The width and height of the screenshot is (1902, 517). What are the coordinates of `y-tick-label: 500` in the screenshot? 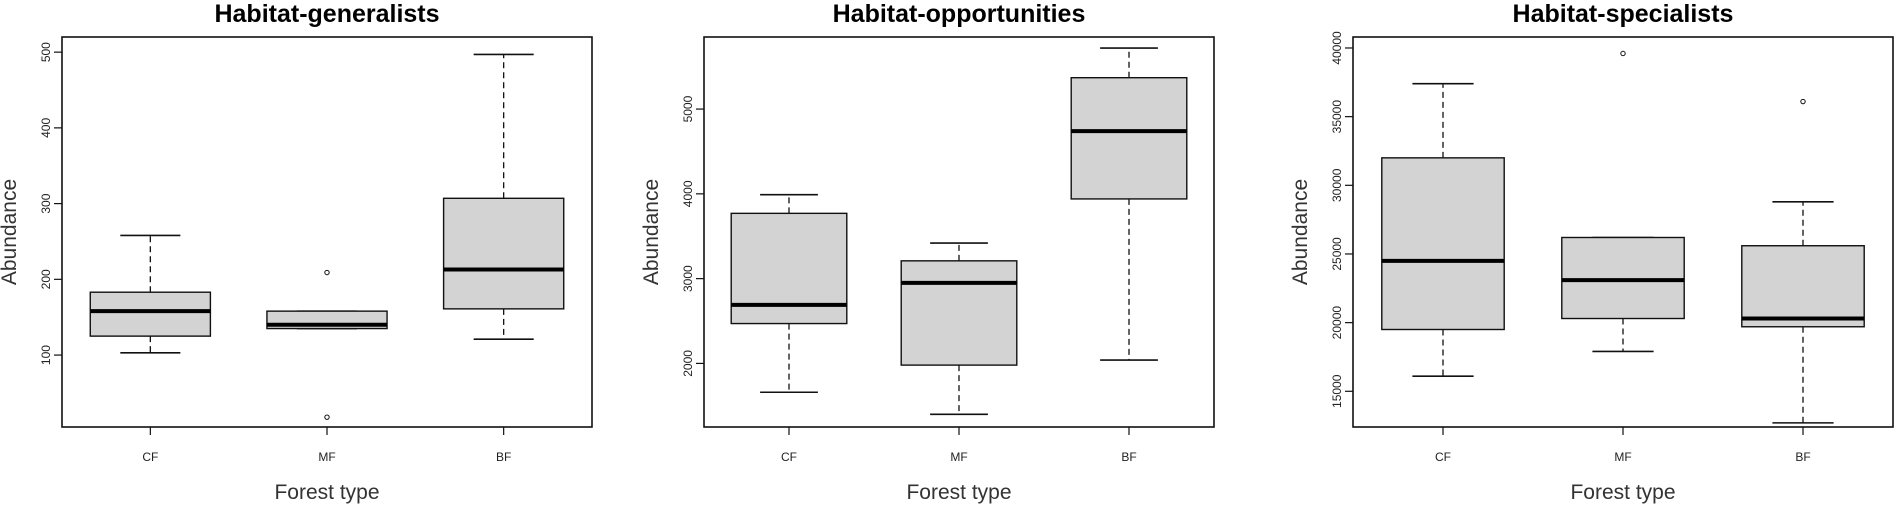 It's located at (46, 52).